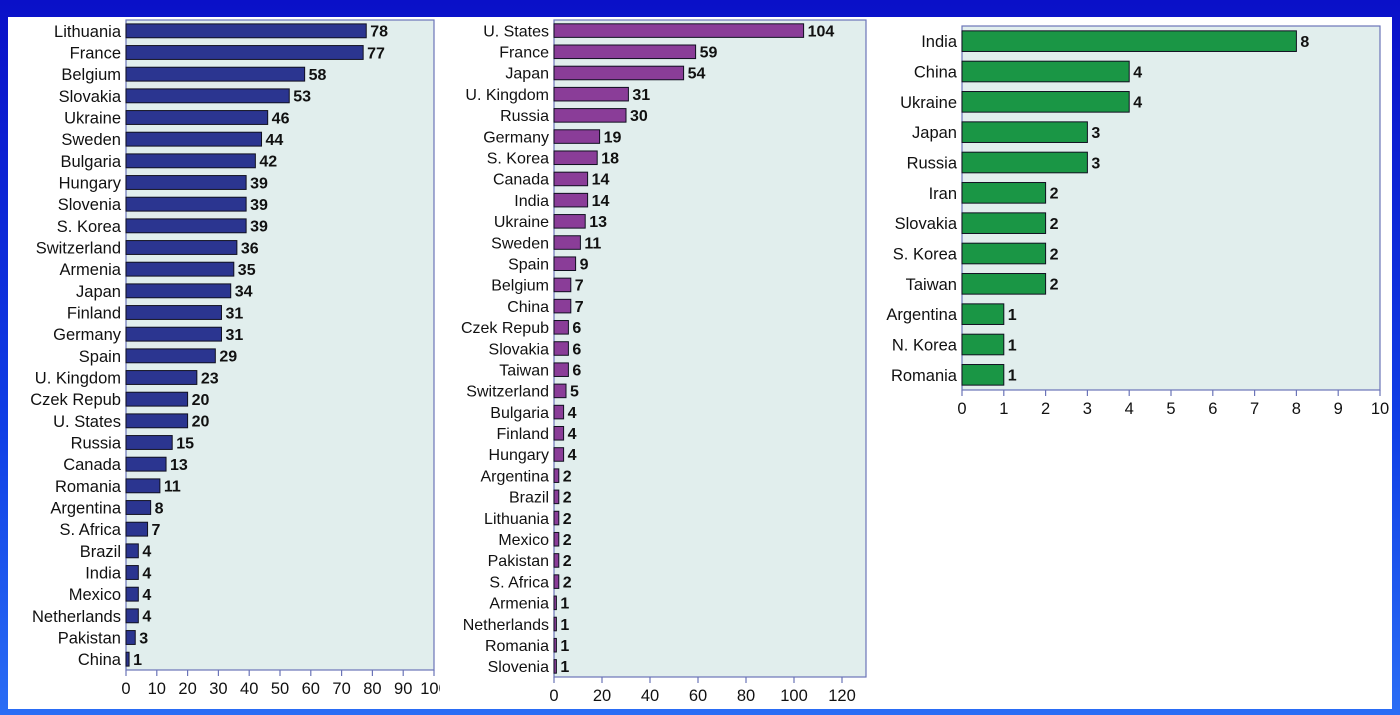 Image resolution: width=1400 pixels, height=715 pixels. What do you see at coordinates (88, 32) in the screenshot?
I see `category-label: Lithuania` at bounding box center [88, 32].